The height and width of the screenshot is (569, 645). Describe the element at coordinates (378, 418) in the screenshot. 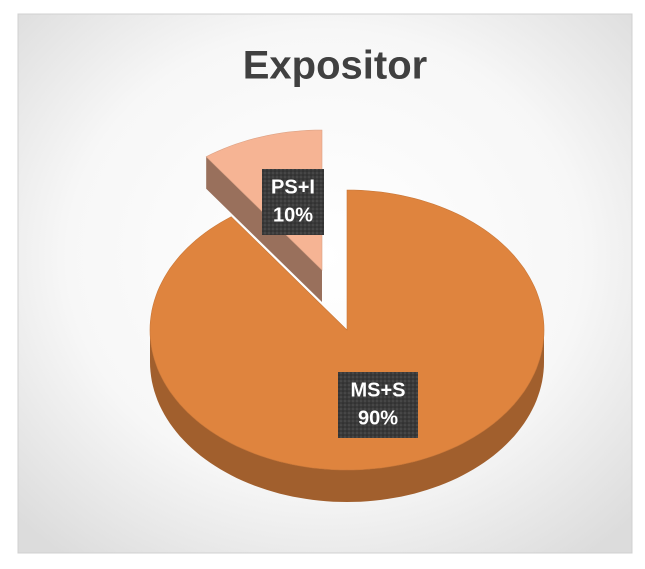

I see `data-label-value: 90%` at that location.